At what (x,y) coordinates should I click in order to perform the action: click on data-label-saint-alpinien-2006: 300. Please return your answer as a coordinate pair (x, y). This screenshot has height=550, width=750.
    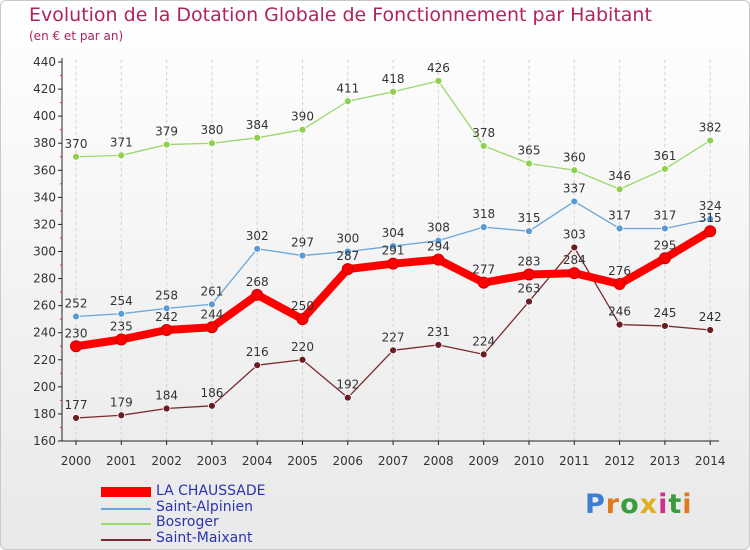
    Looking at the image, I should click on (347, 239).